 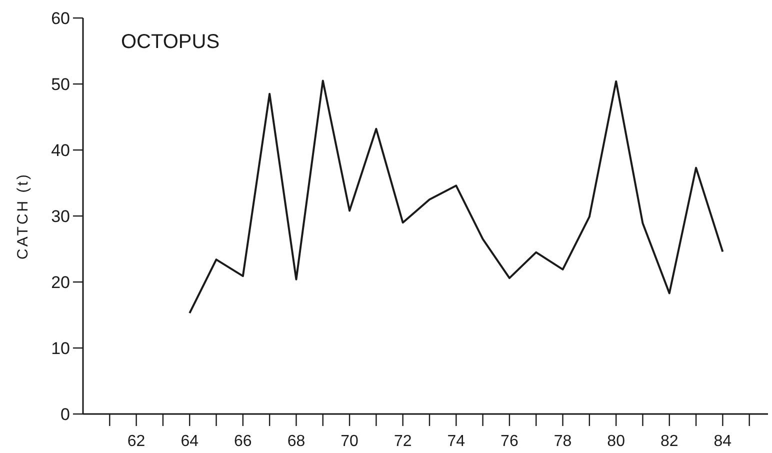 I want to click on y-tick-label: 20, so click(x=60, y=282).